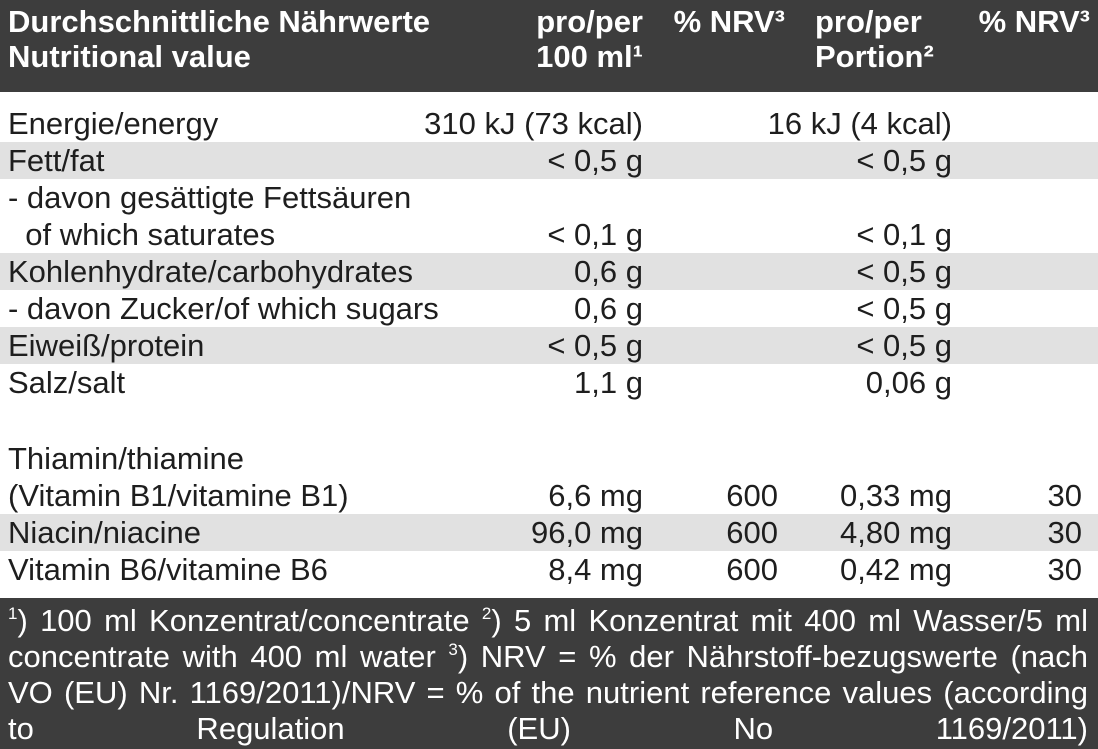 This screenshot has width=1098, height=749. Describe the element at coordinates (586, 532) in the screenshot. I see `value-cell: 96,0 mg` at that location.